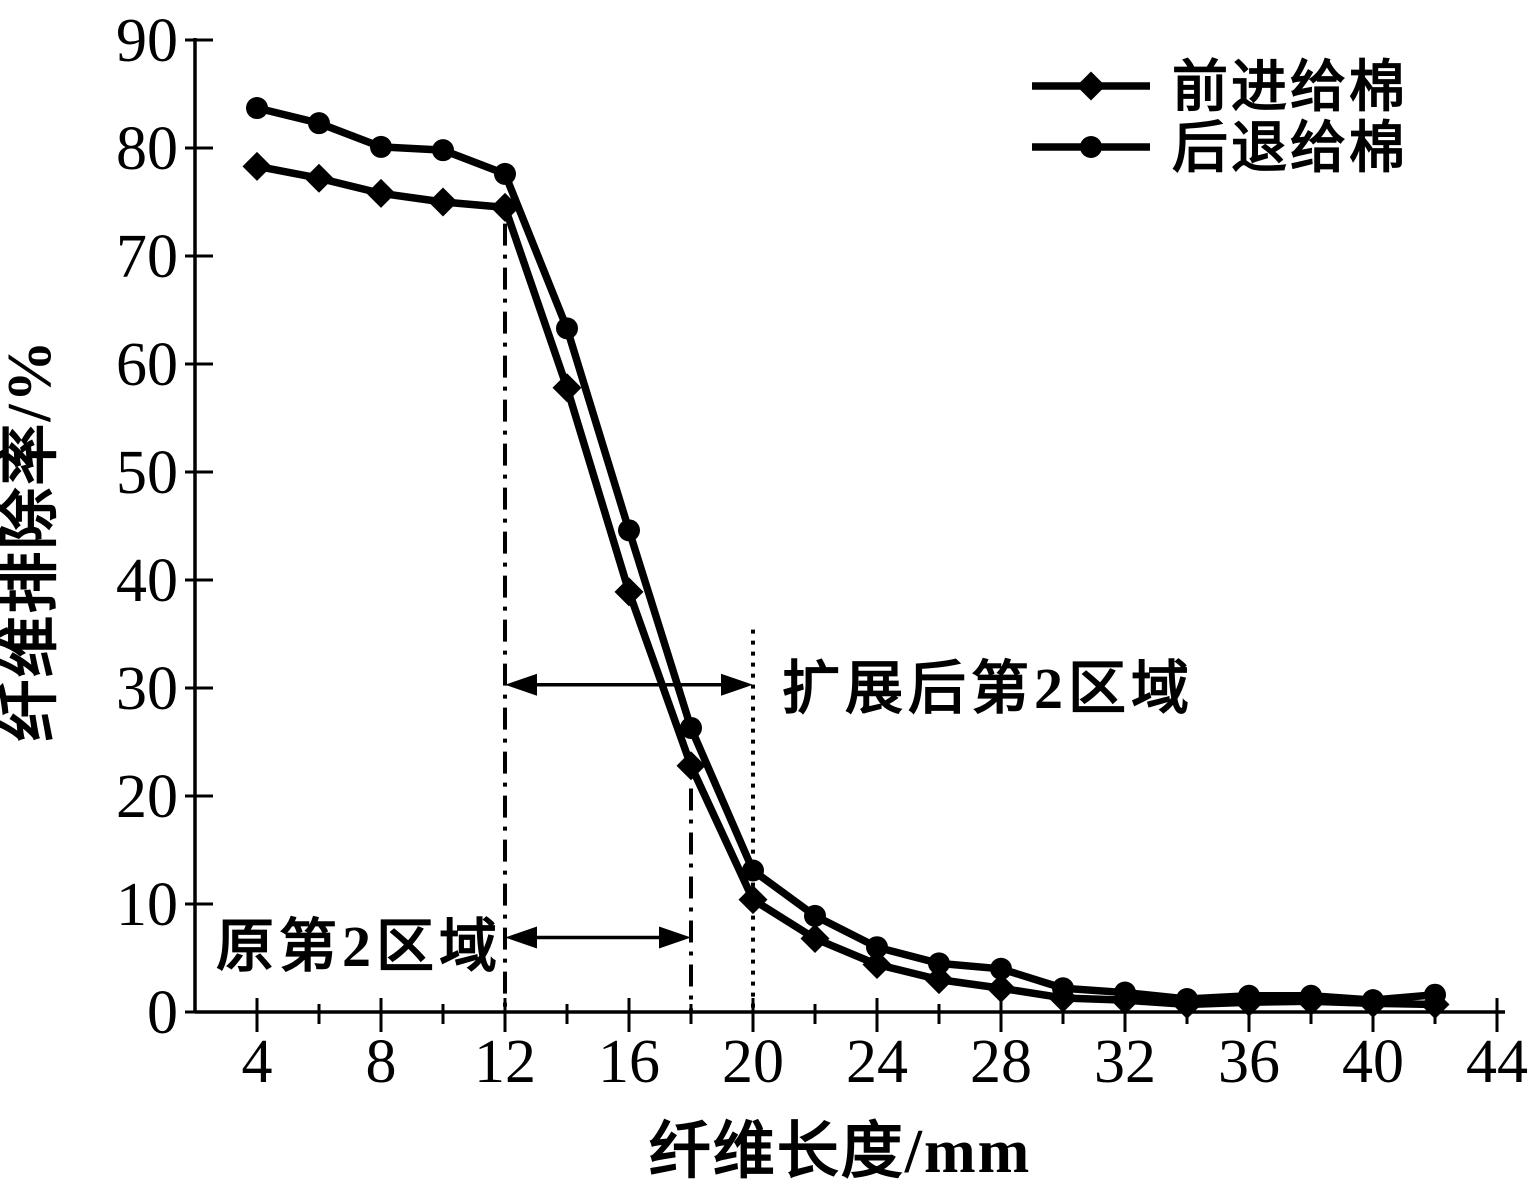  Describe the element at coordinates (1497, 1062) in the screenshot. I see `x-tick-label: 44` at that location.